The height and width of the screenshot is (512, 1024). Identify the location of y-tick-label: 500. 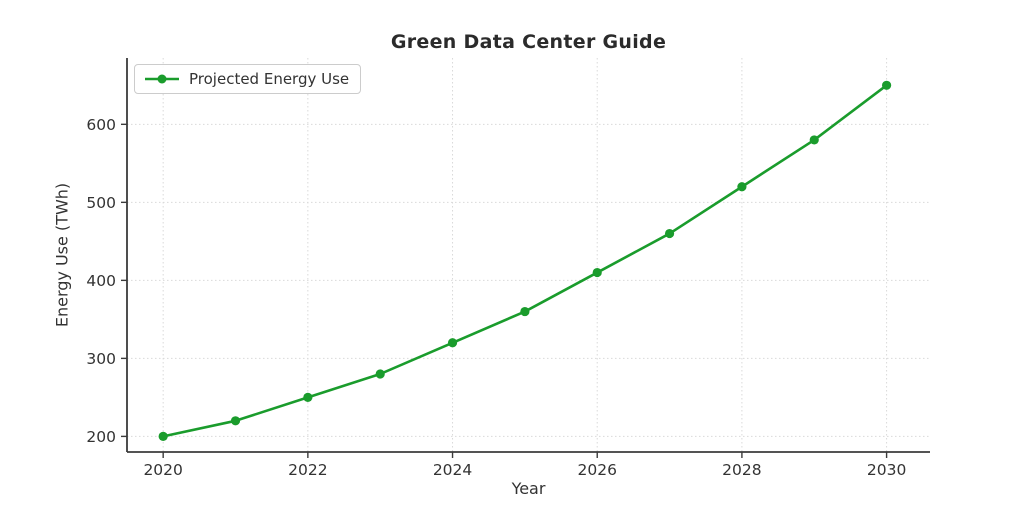
(101, 203).